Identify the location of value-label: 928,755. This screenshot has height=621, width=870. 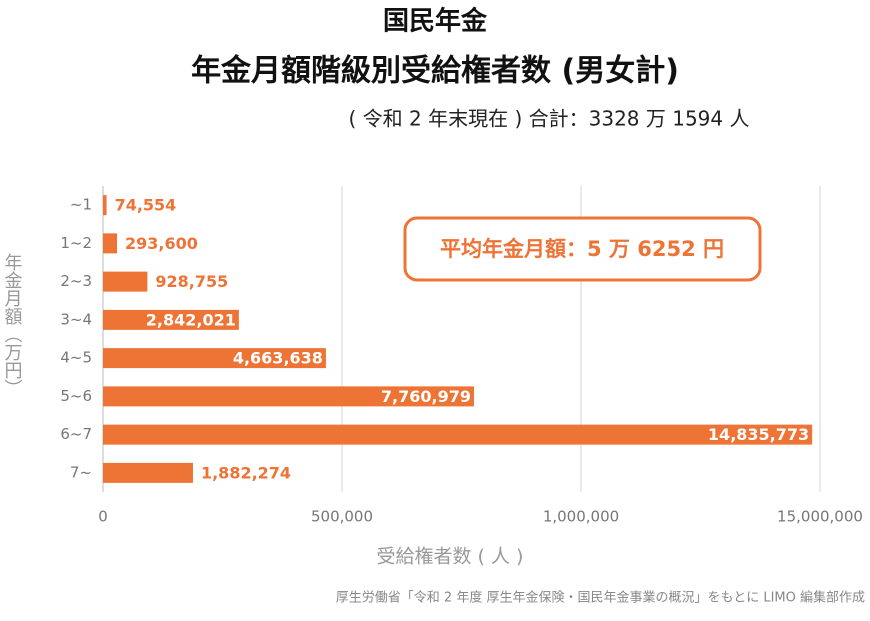
(191, 281).